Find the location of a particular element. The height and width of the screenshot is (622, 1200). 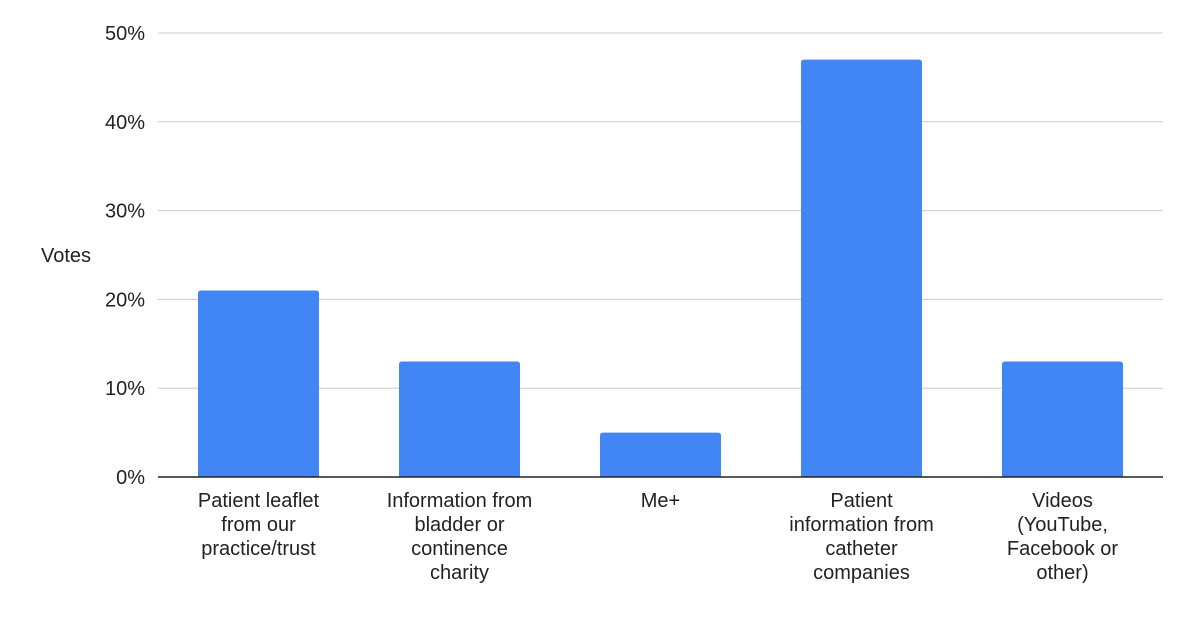

y-tick-label: 50% is located at coordinates (125, 34).